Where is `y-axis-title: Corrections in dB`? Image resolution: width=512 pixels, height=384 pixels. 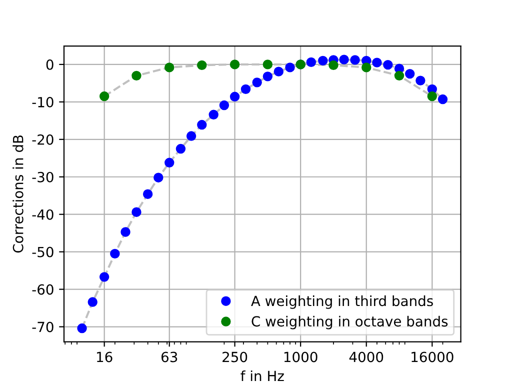
y-axis-title: Corrections in dB is located at coordinates (18, 194).